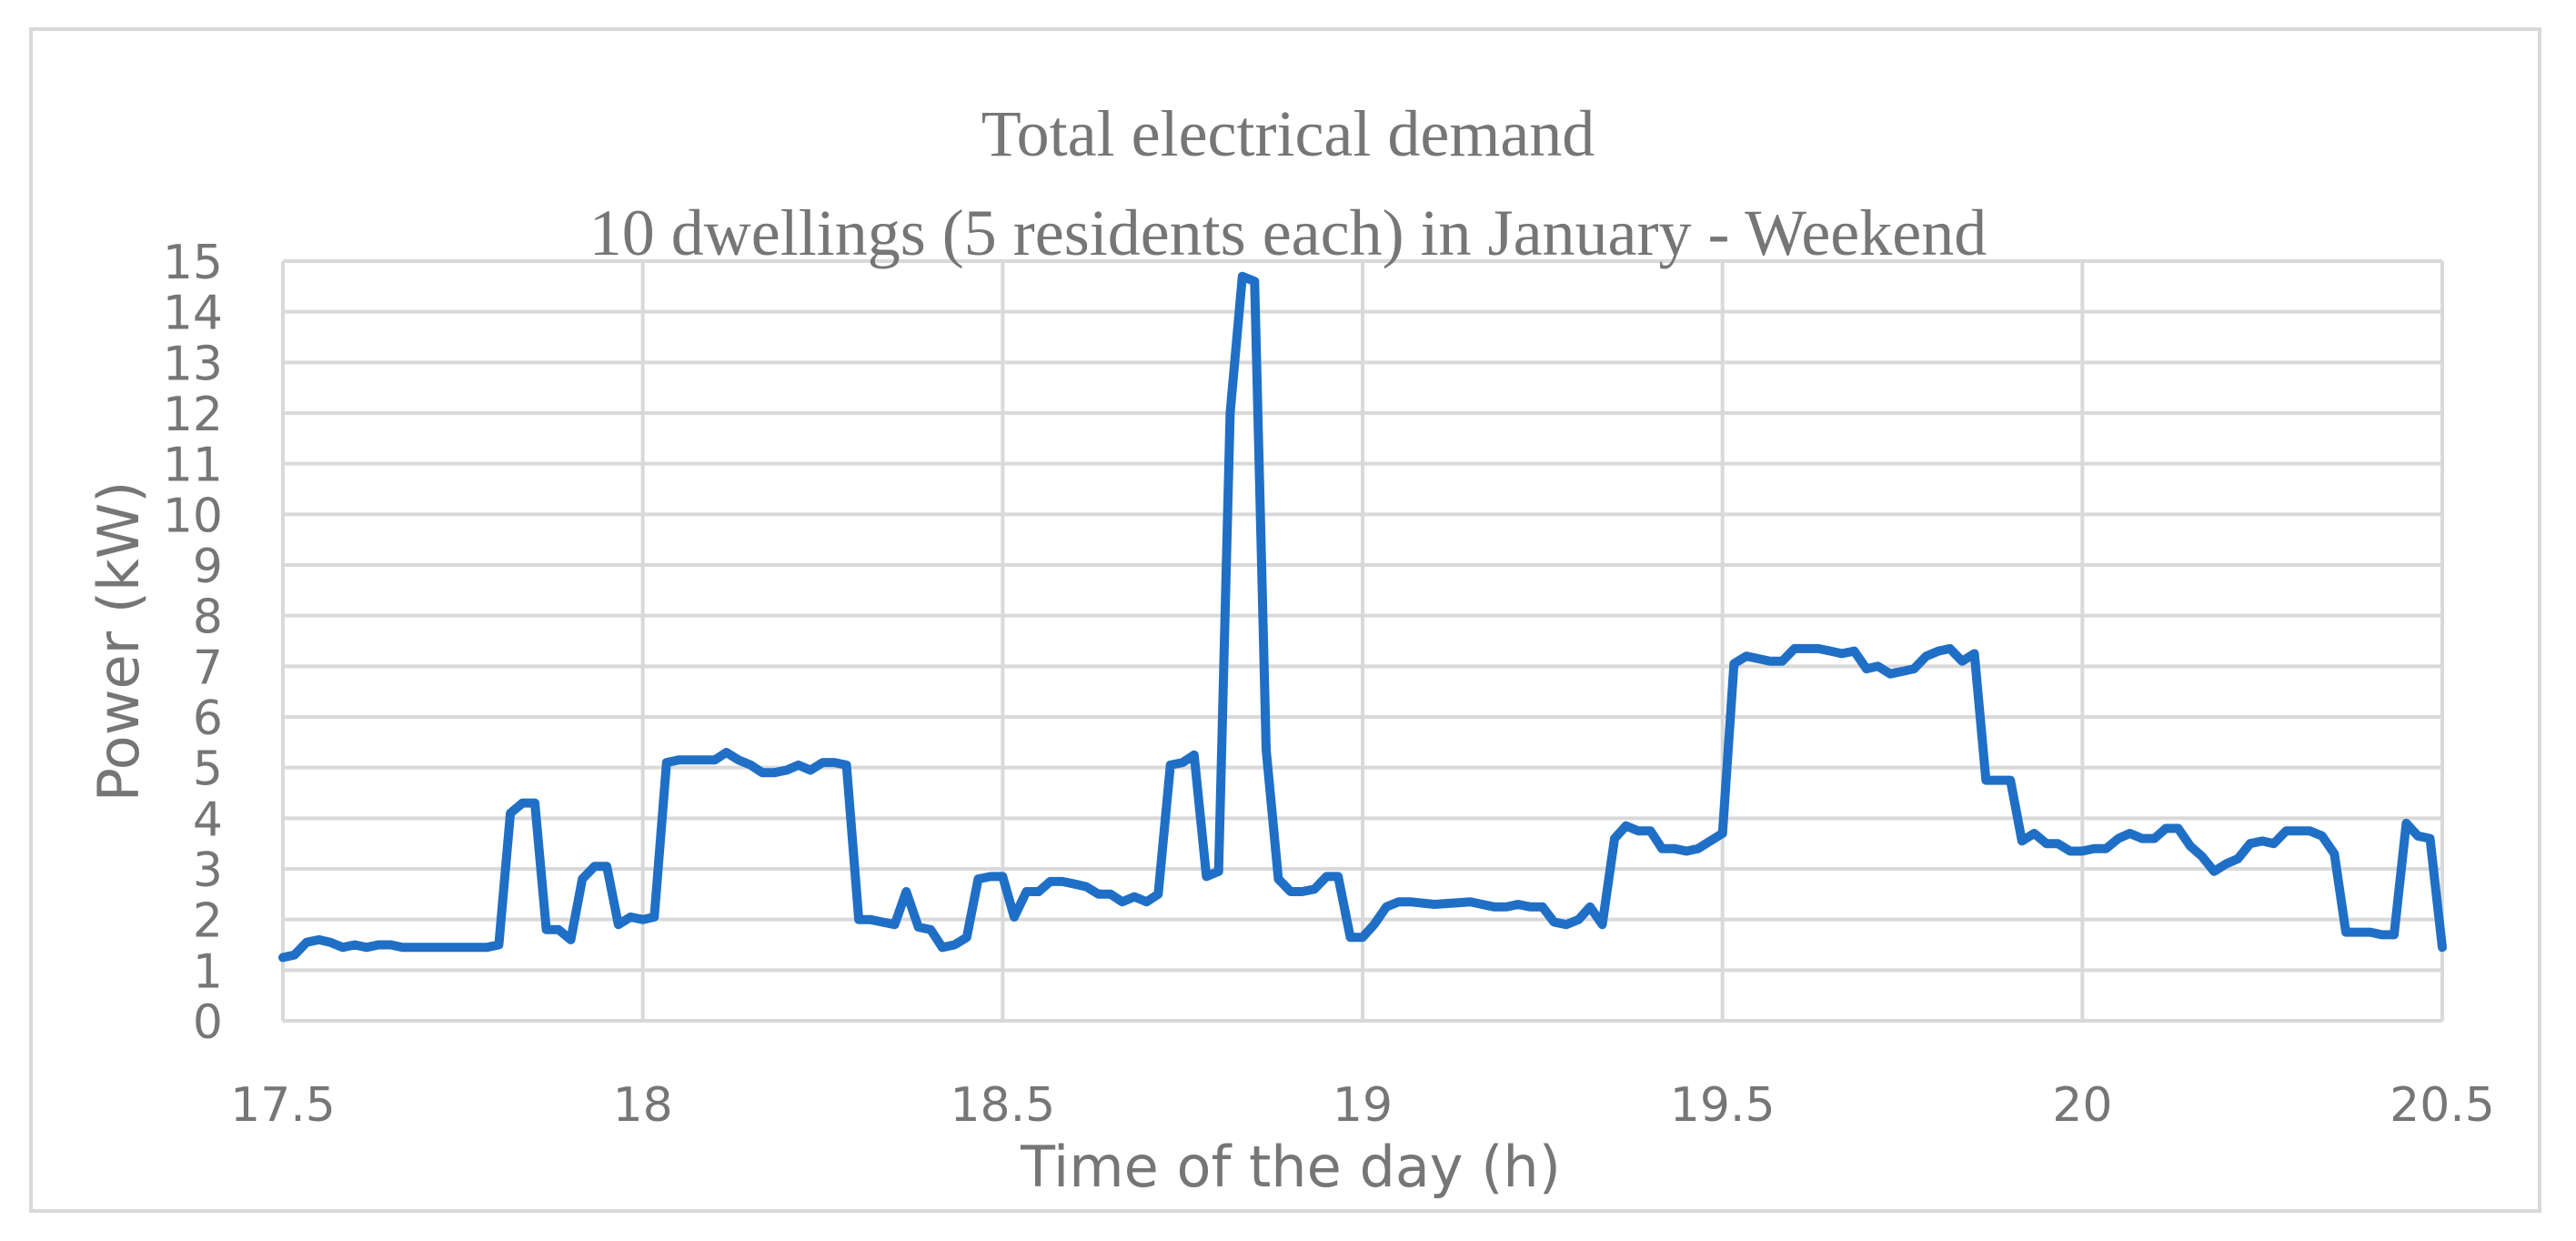  Describe the element at coordinates (193, 263) in the screenshot. I see `y-tick-label: 15` at that location.